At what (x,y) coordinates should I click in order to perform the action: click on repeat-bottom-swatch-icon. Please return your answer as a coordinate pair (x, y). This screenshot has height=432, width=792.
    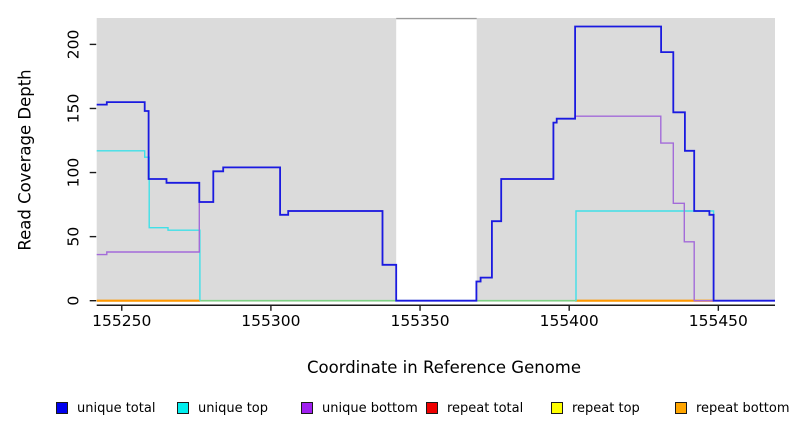
    Looking at the image, I should click on (681, 408).